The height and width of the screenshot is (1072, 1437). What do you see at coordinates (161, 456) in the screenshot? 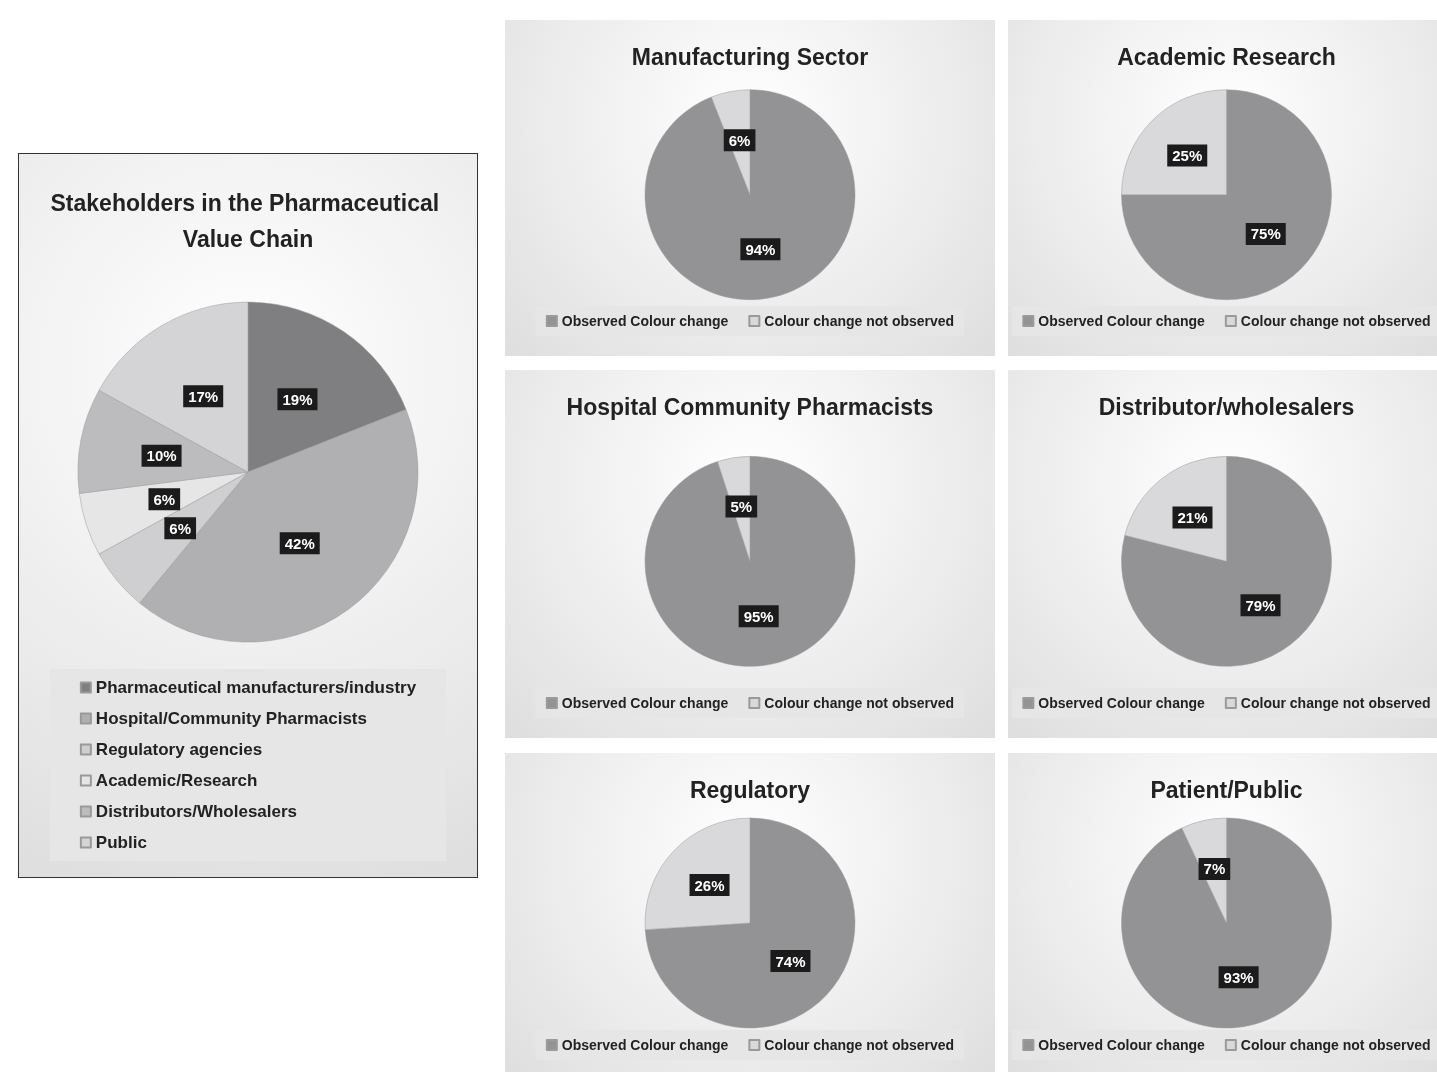
I see `data-label: 10%` at bounding box center [161, 456].